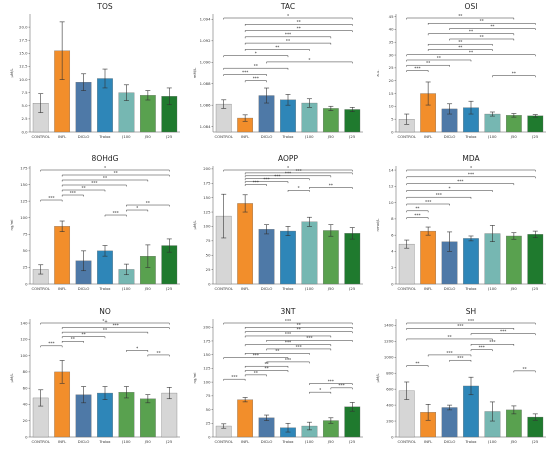 The image size is (550, 460). I want to click on y-tick-label: 1.088, so click(205, 83).